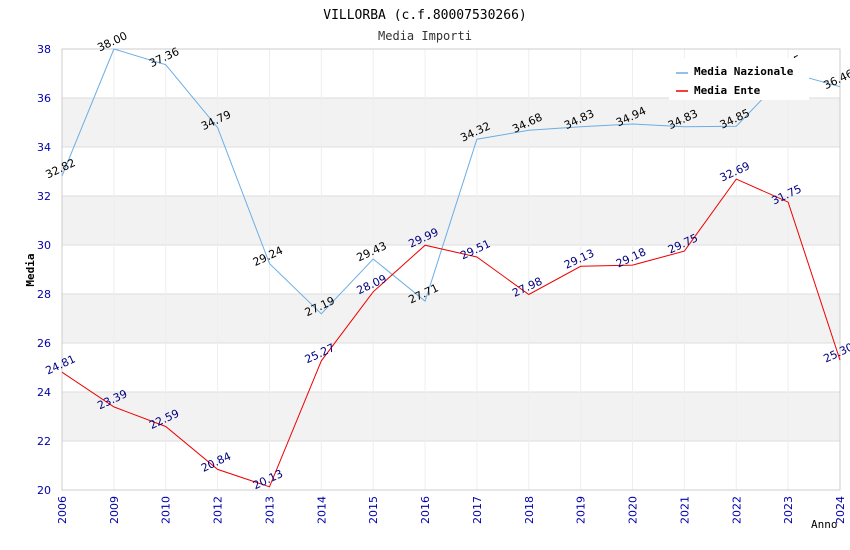 Image resolution: width=850 pixels, height=550 pixels. I want to click on legend: Media Nazionale Media Ente, so click(739, 79).